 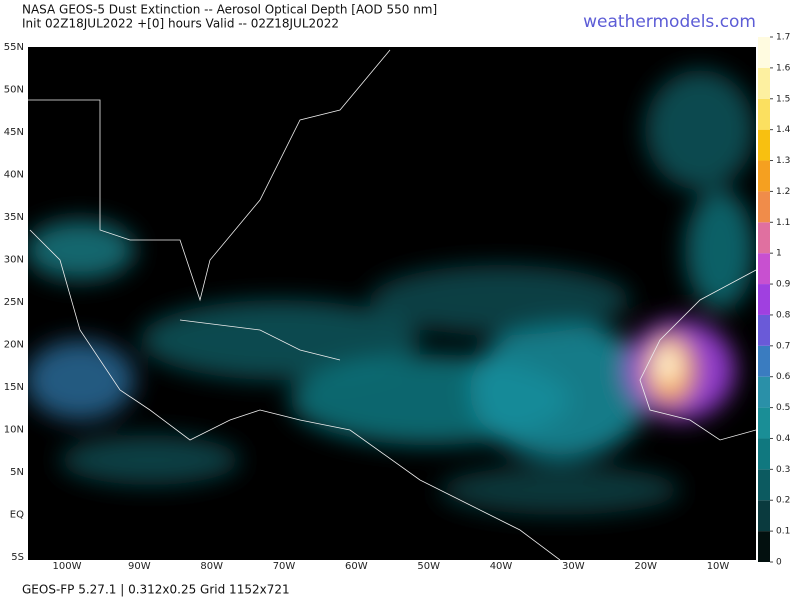 I want to click on colorbar-label: 0.5, so click(x=783, y=408).